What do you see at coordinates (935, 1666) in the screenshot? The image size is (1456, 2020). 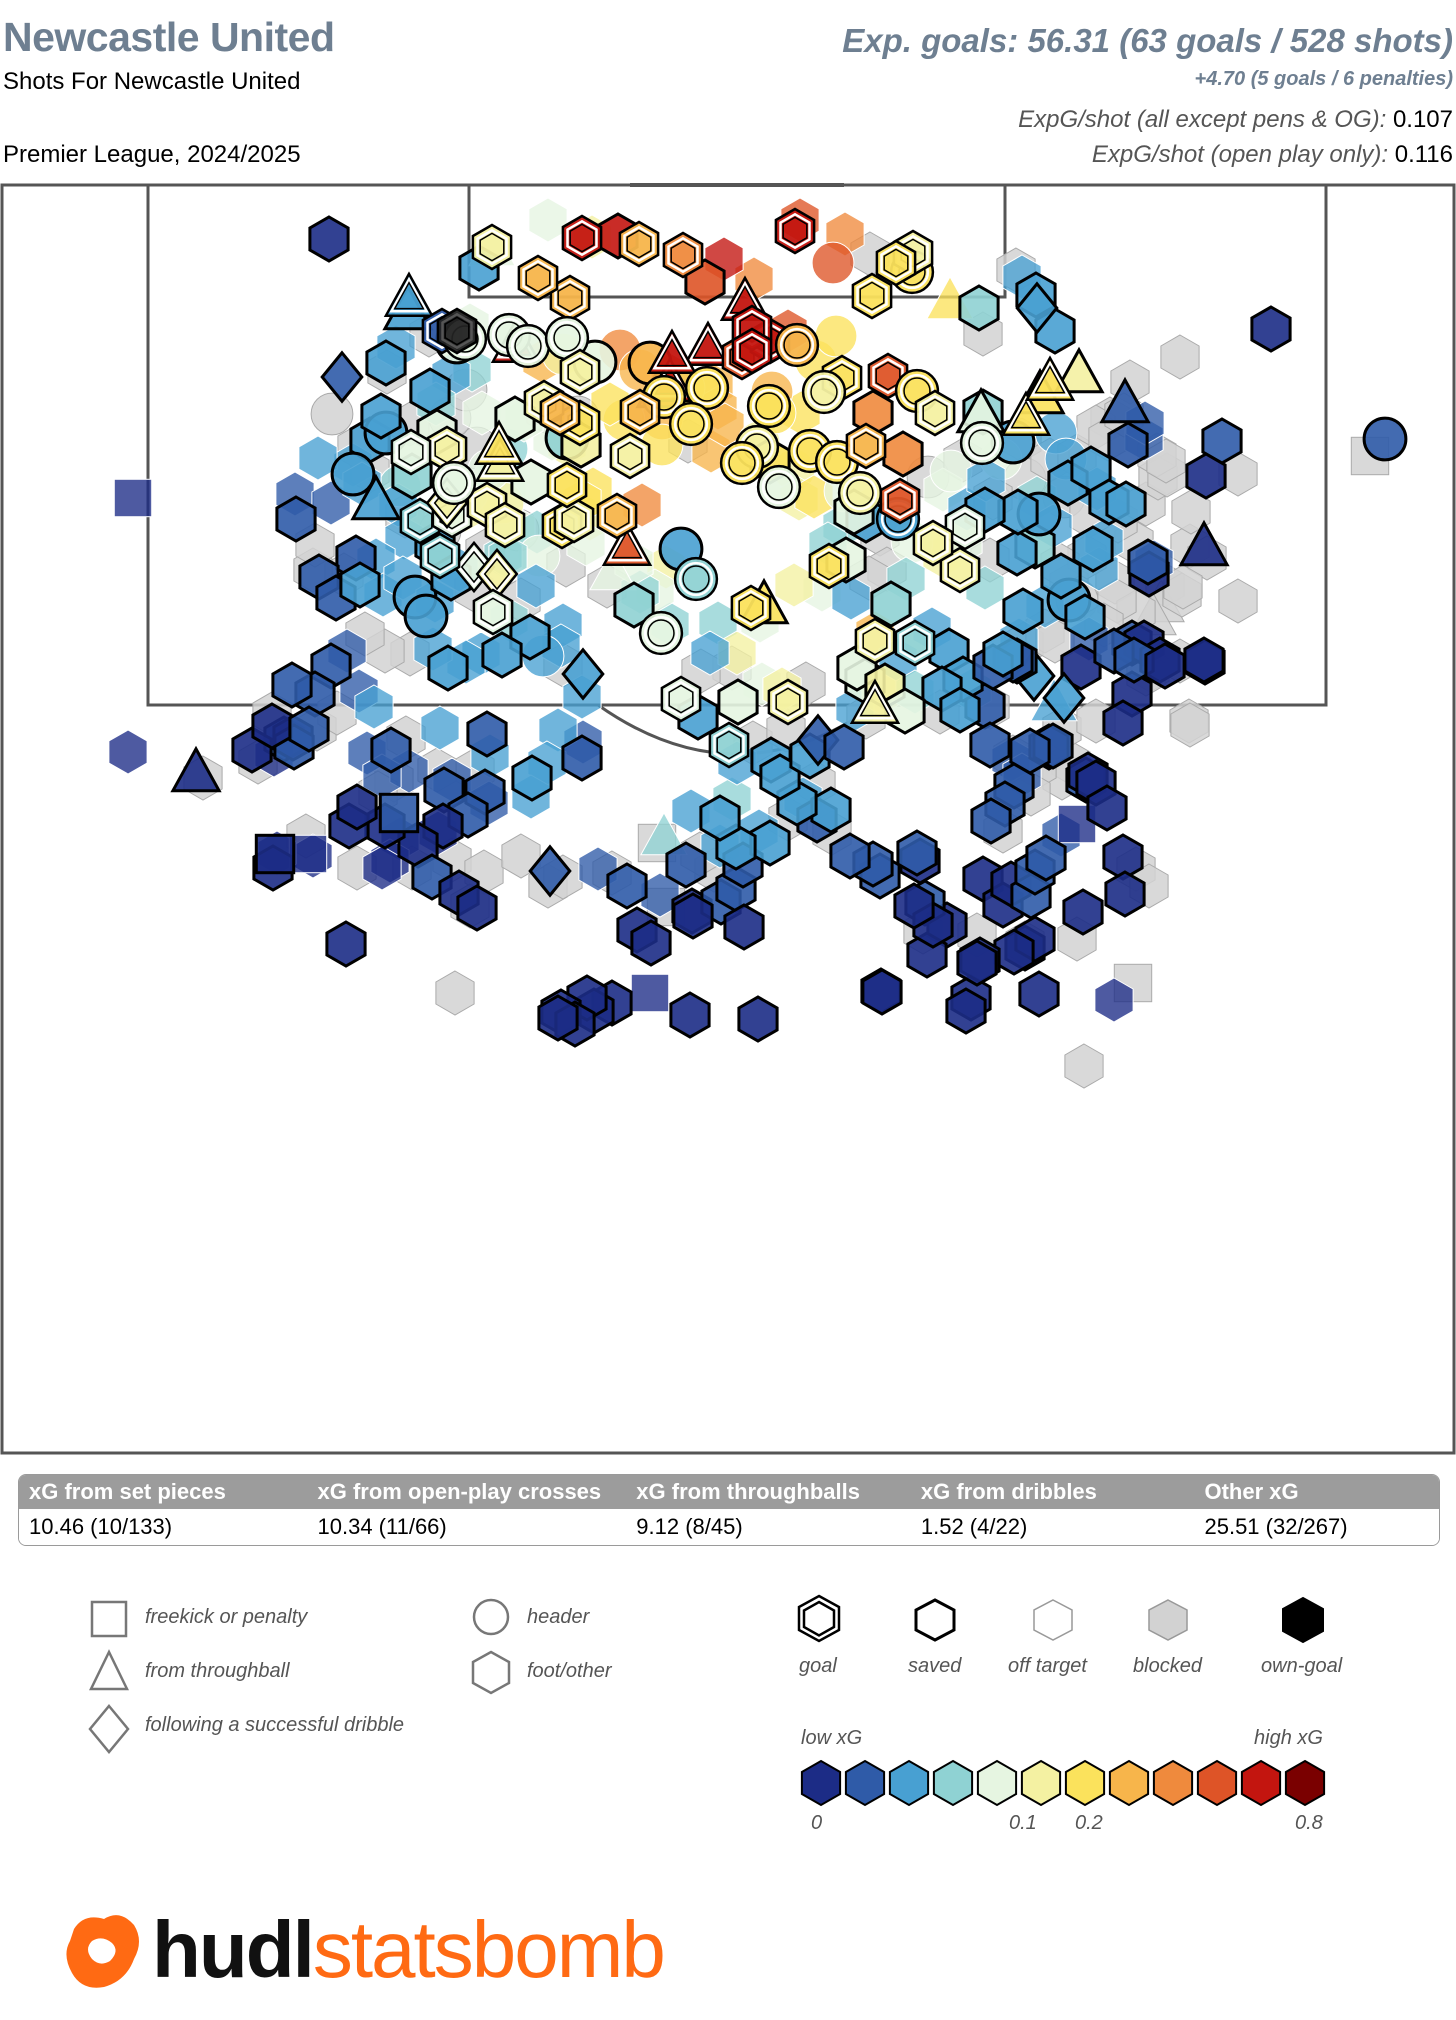 I see `legend-saved: saved` at bounding box center [935, 1666].